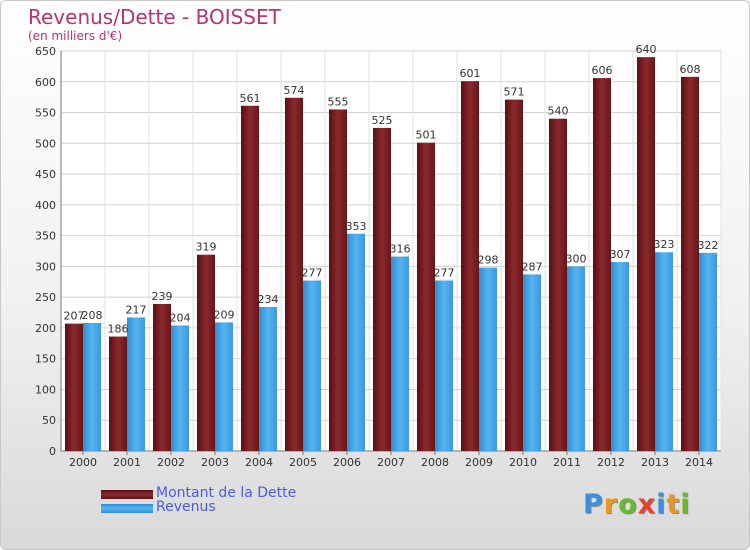 This screenshot has width=750, height=550. I want to click on data-label-dette: 640, so click(646, 49).